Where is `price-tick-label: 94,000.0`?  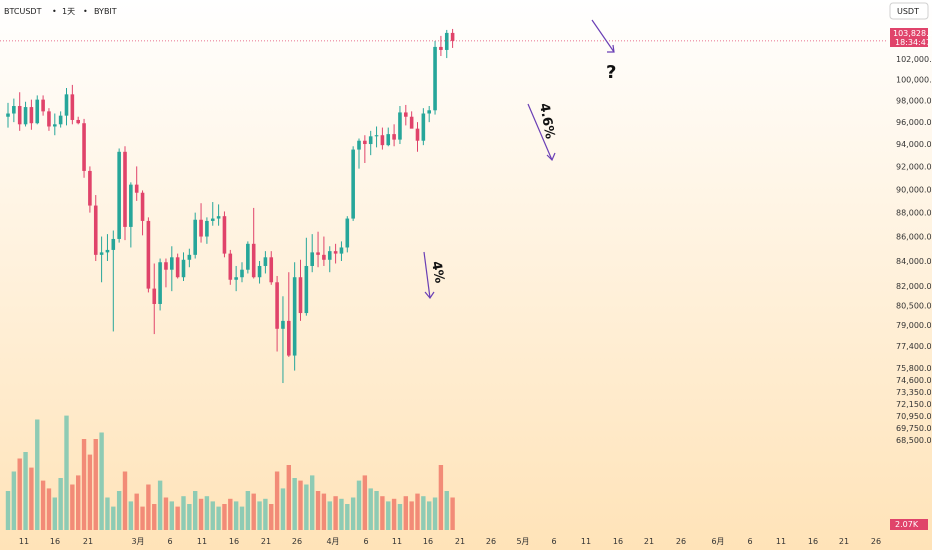
price-tick-label: 94,000.0 is located at coordinates (914, 144).